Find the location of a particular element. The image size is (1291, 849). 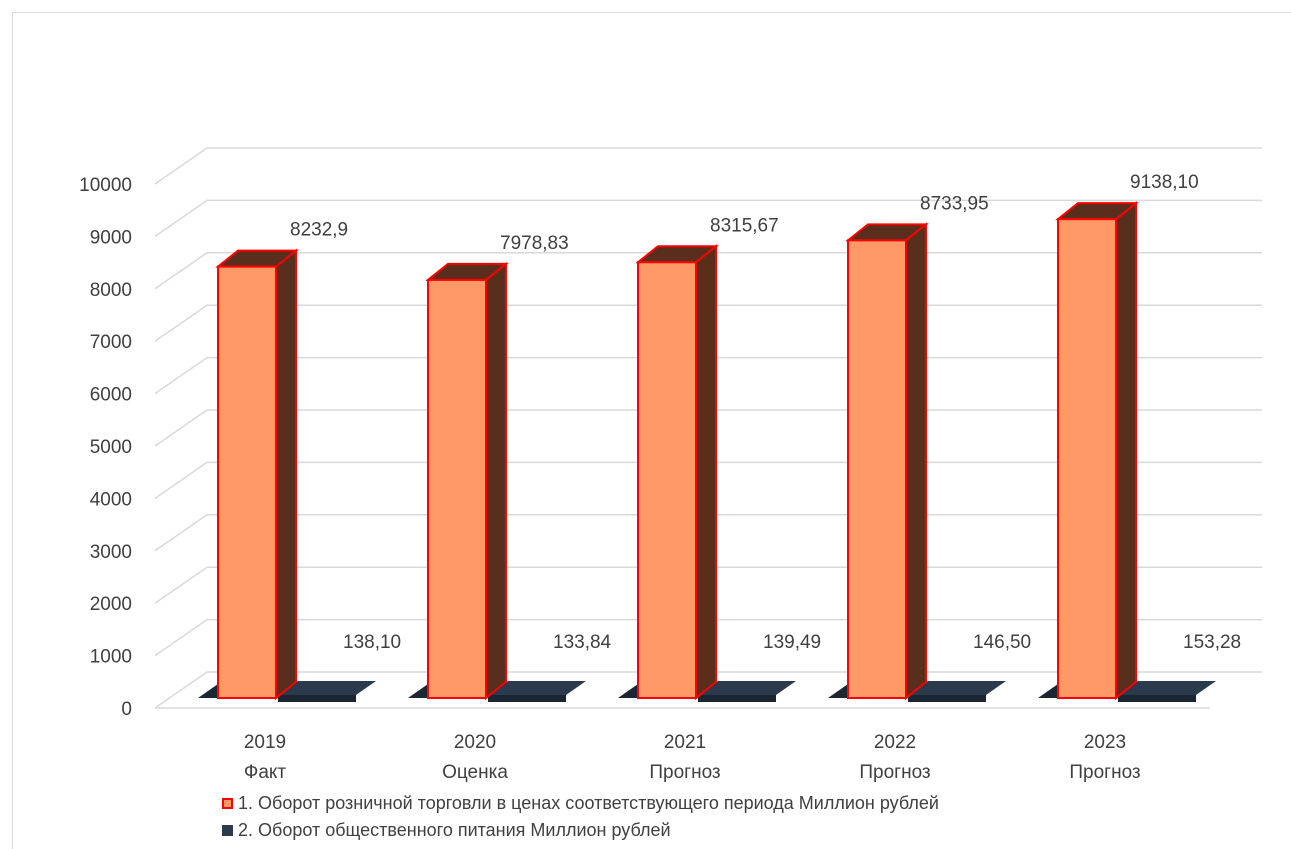

y-tick-label: 6000 is located at coordinates (111, 395).